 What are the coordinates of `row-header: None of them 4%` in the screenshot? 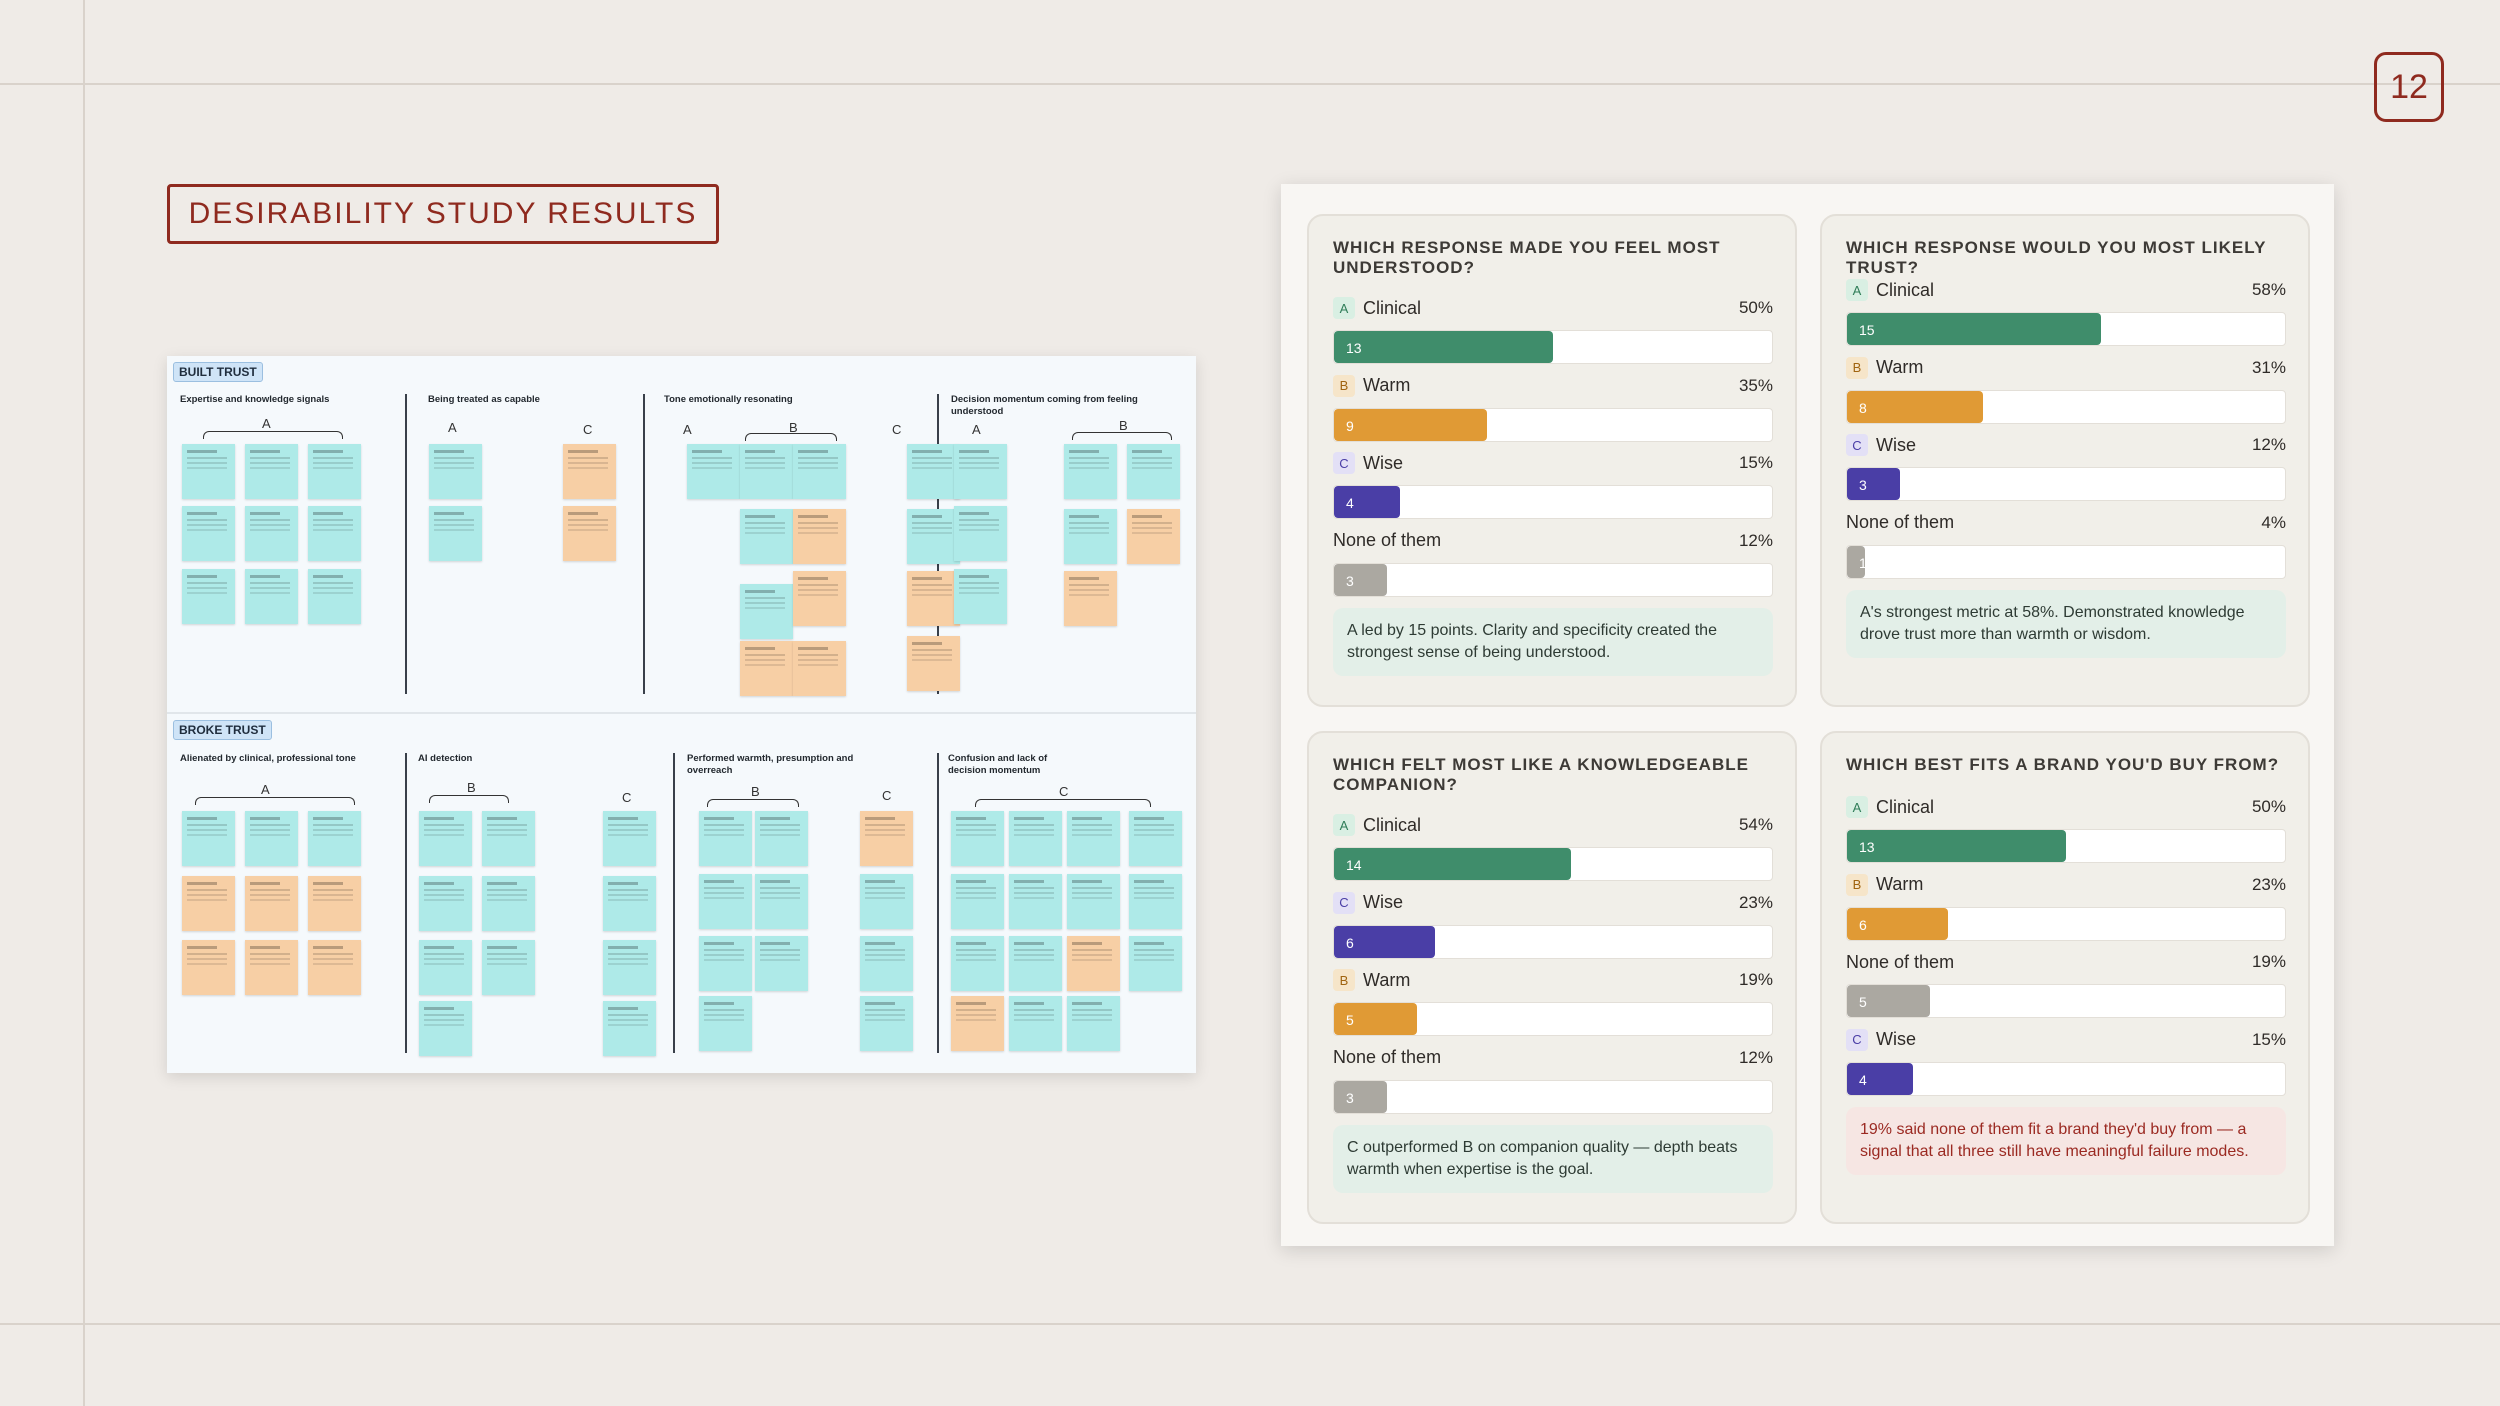 It's located at (2066, 523).